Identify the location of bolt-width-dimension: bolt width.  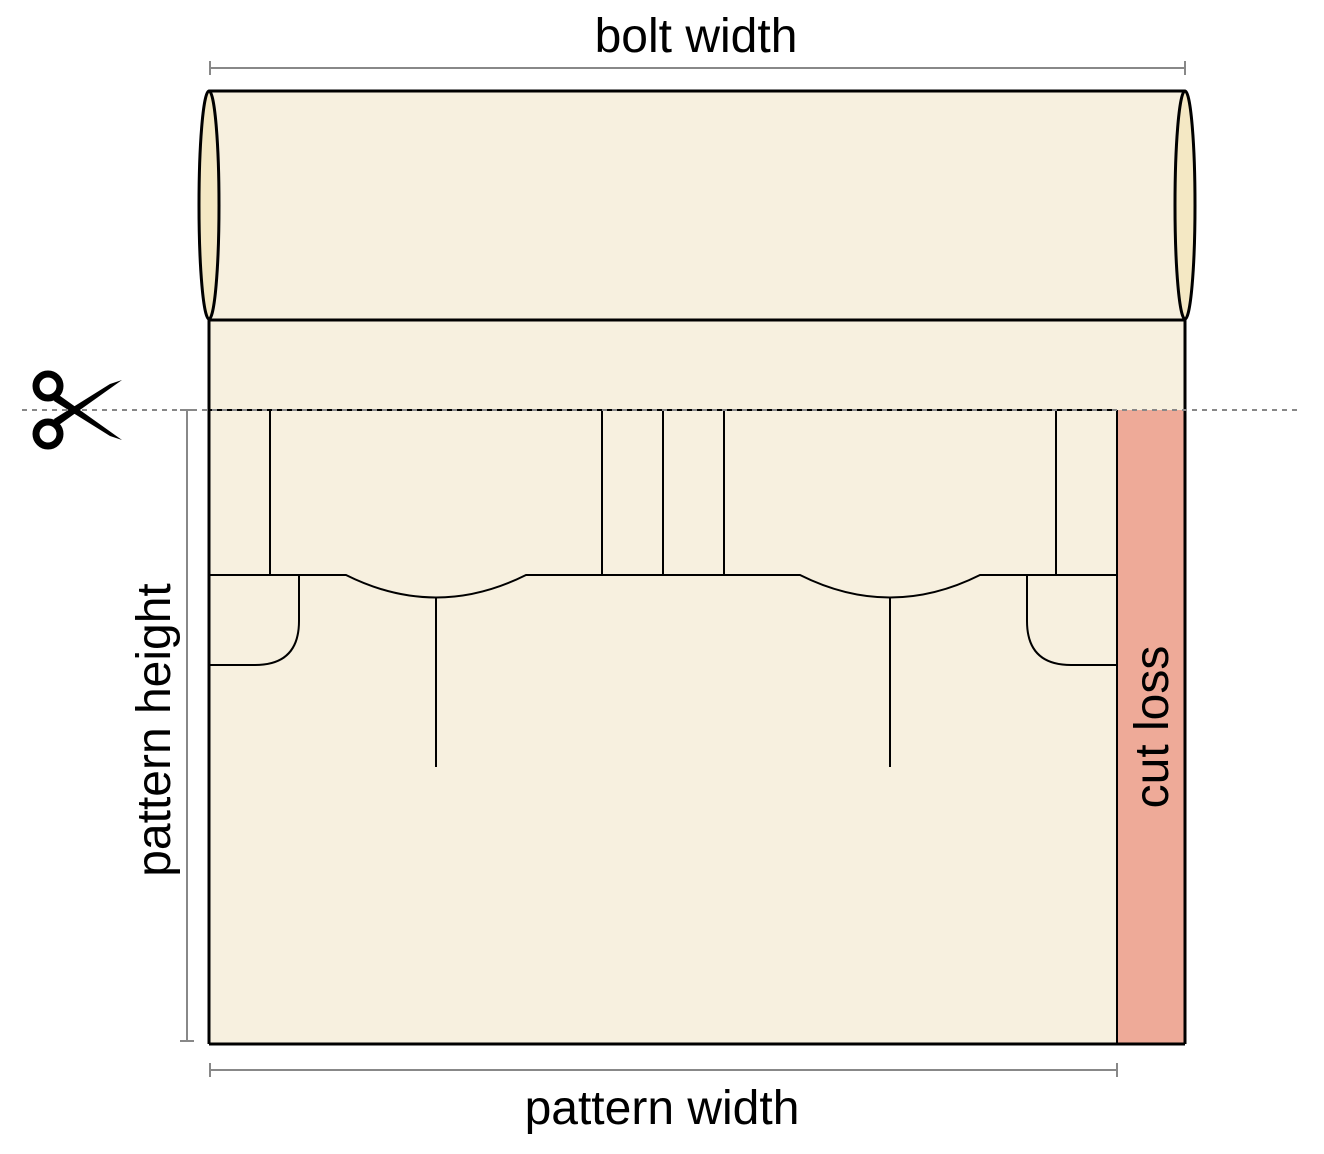
(697, 42).